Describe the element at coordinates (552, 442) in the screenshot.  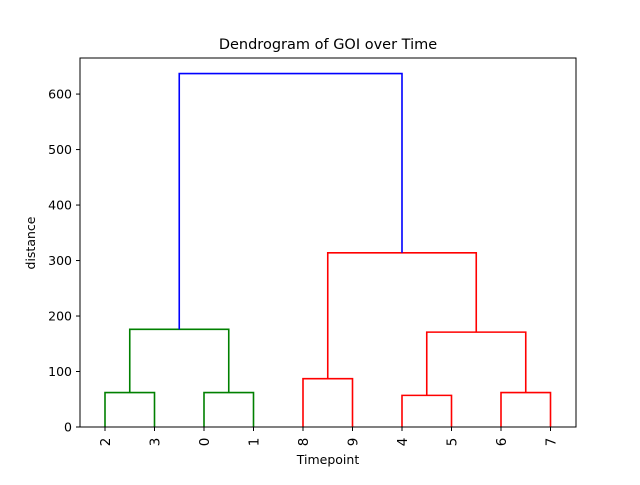
I see `leaf-label: 7` at that location.